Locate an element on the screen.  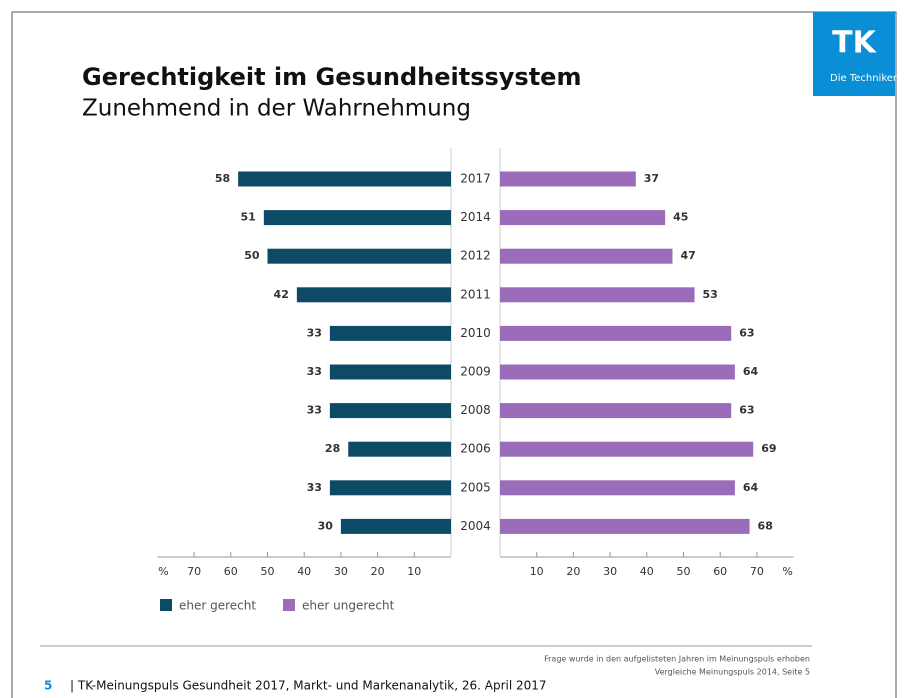
logo-box is located at coordinates (854, 54).